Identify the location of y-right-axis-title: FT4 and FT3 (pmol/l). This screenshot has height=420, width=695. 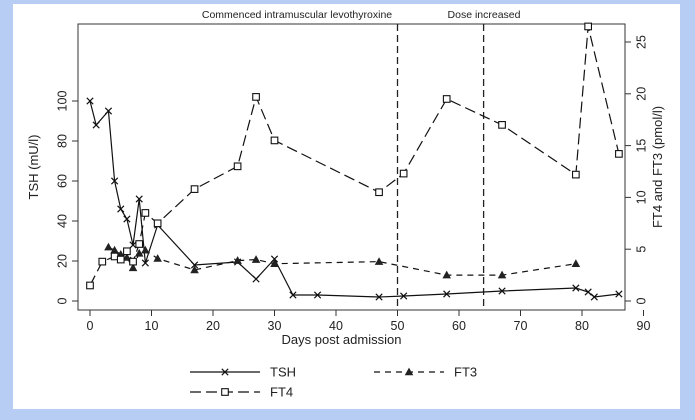
(657, 167).